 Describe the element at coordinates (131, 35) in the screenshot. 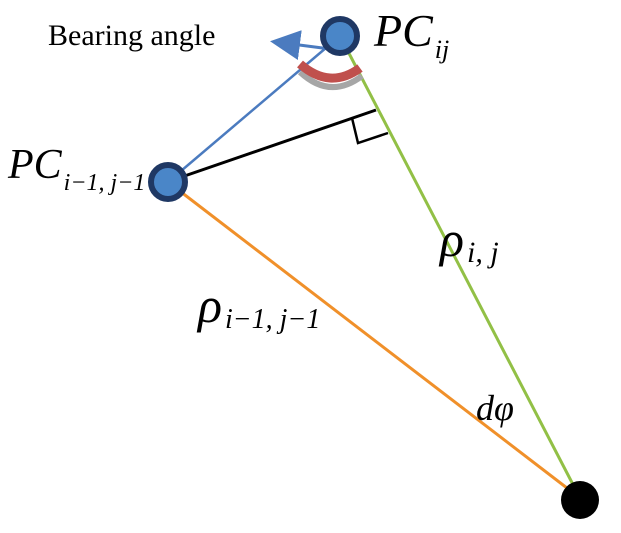

I see `bearing-angle-label: Bearing angle` at that location.